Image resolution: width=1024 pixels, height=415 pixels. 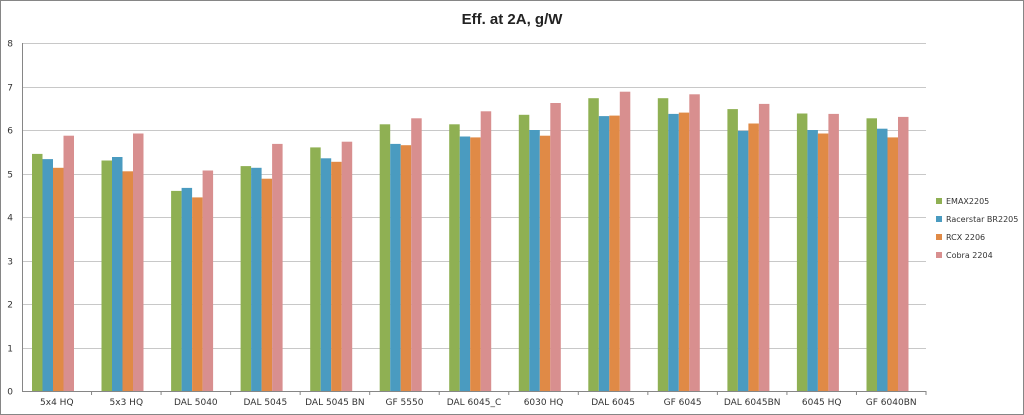 What do you see at coordinates (10, 393) in the screenshot?
I see `y-tick-label: 0` at bounding box center [10, 393].